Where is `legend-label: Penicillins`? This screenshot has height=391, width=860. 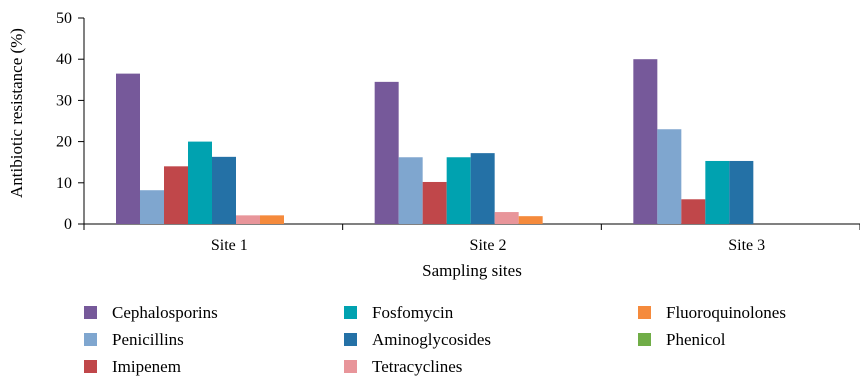
legend-label: Penicillins is located at coordinates (148, 339).